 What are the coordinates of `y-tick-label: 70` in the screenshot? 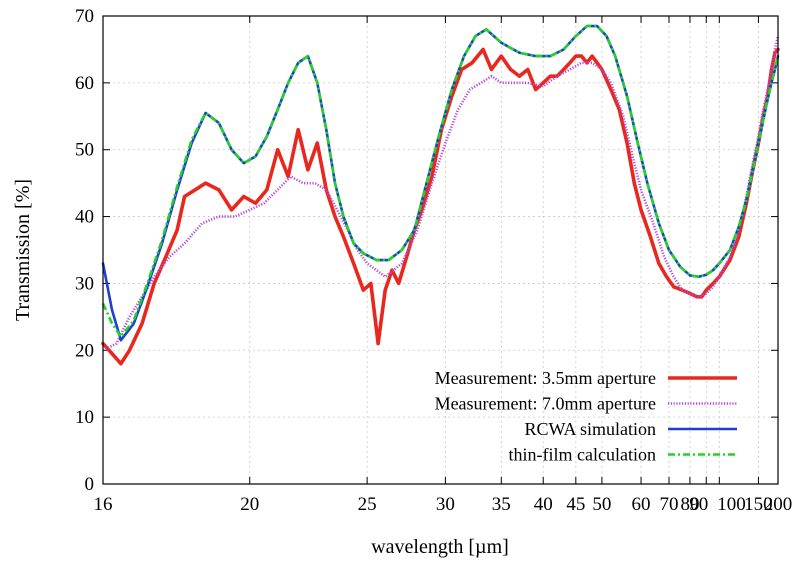 It's located at (84, 16).